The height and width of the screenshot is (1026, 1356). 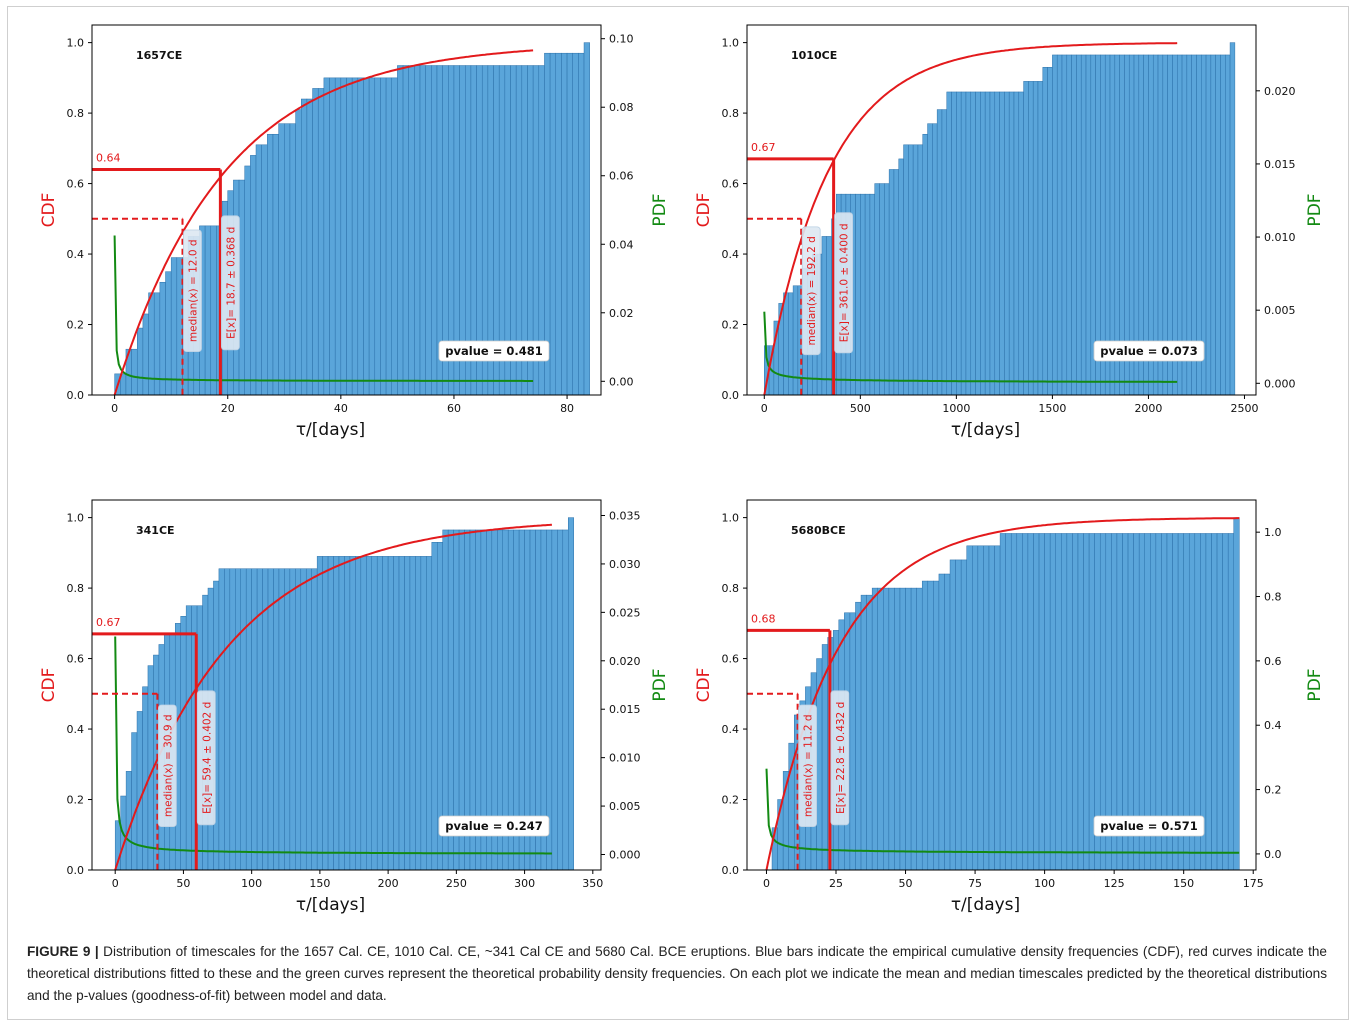 I want to click on y-tick-label: 1.0, so click(x=76, y=518).